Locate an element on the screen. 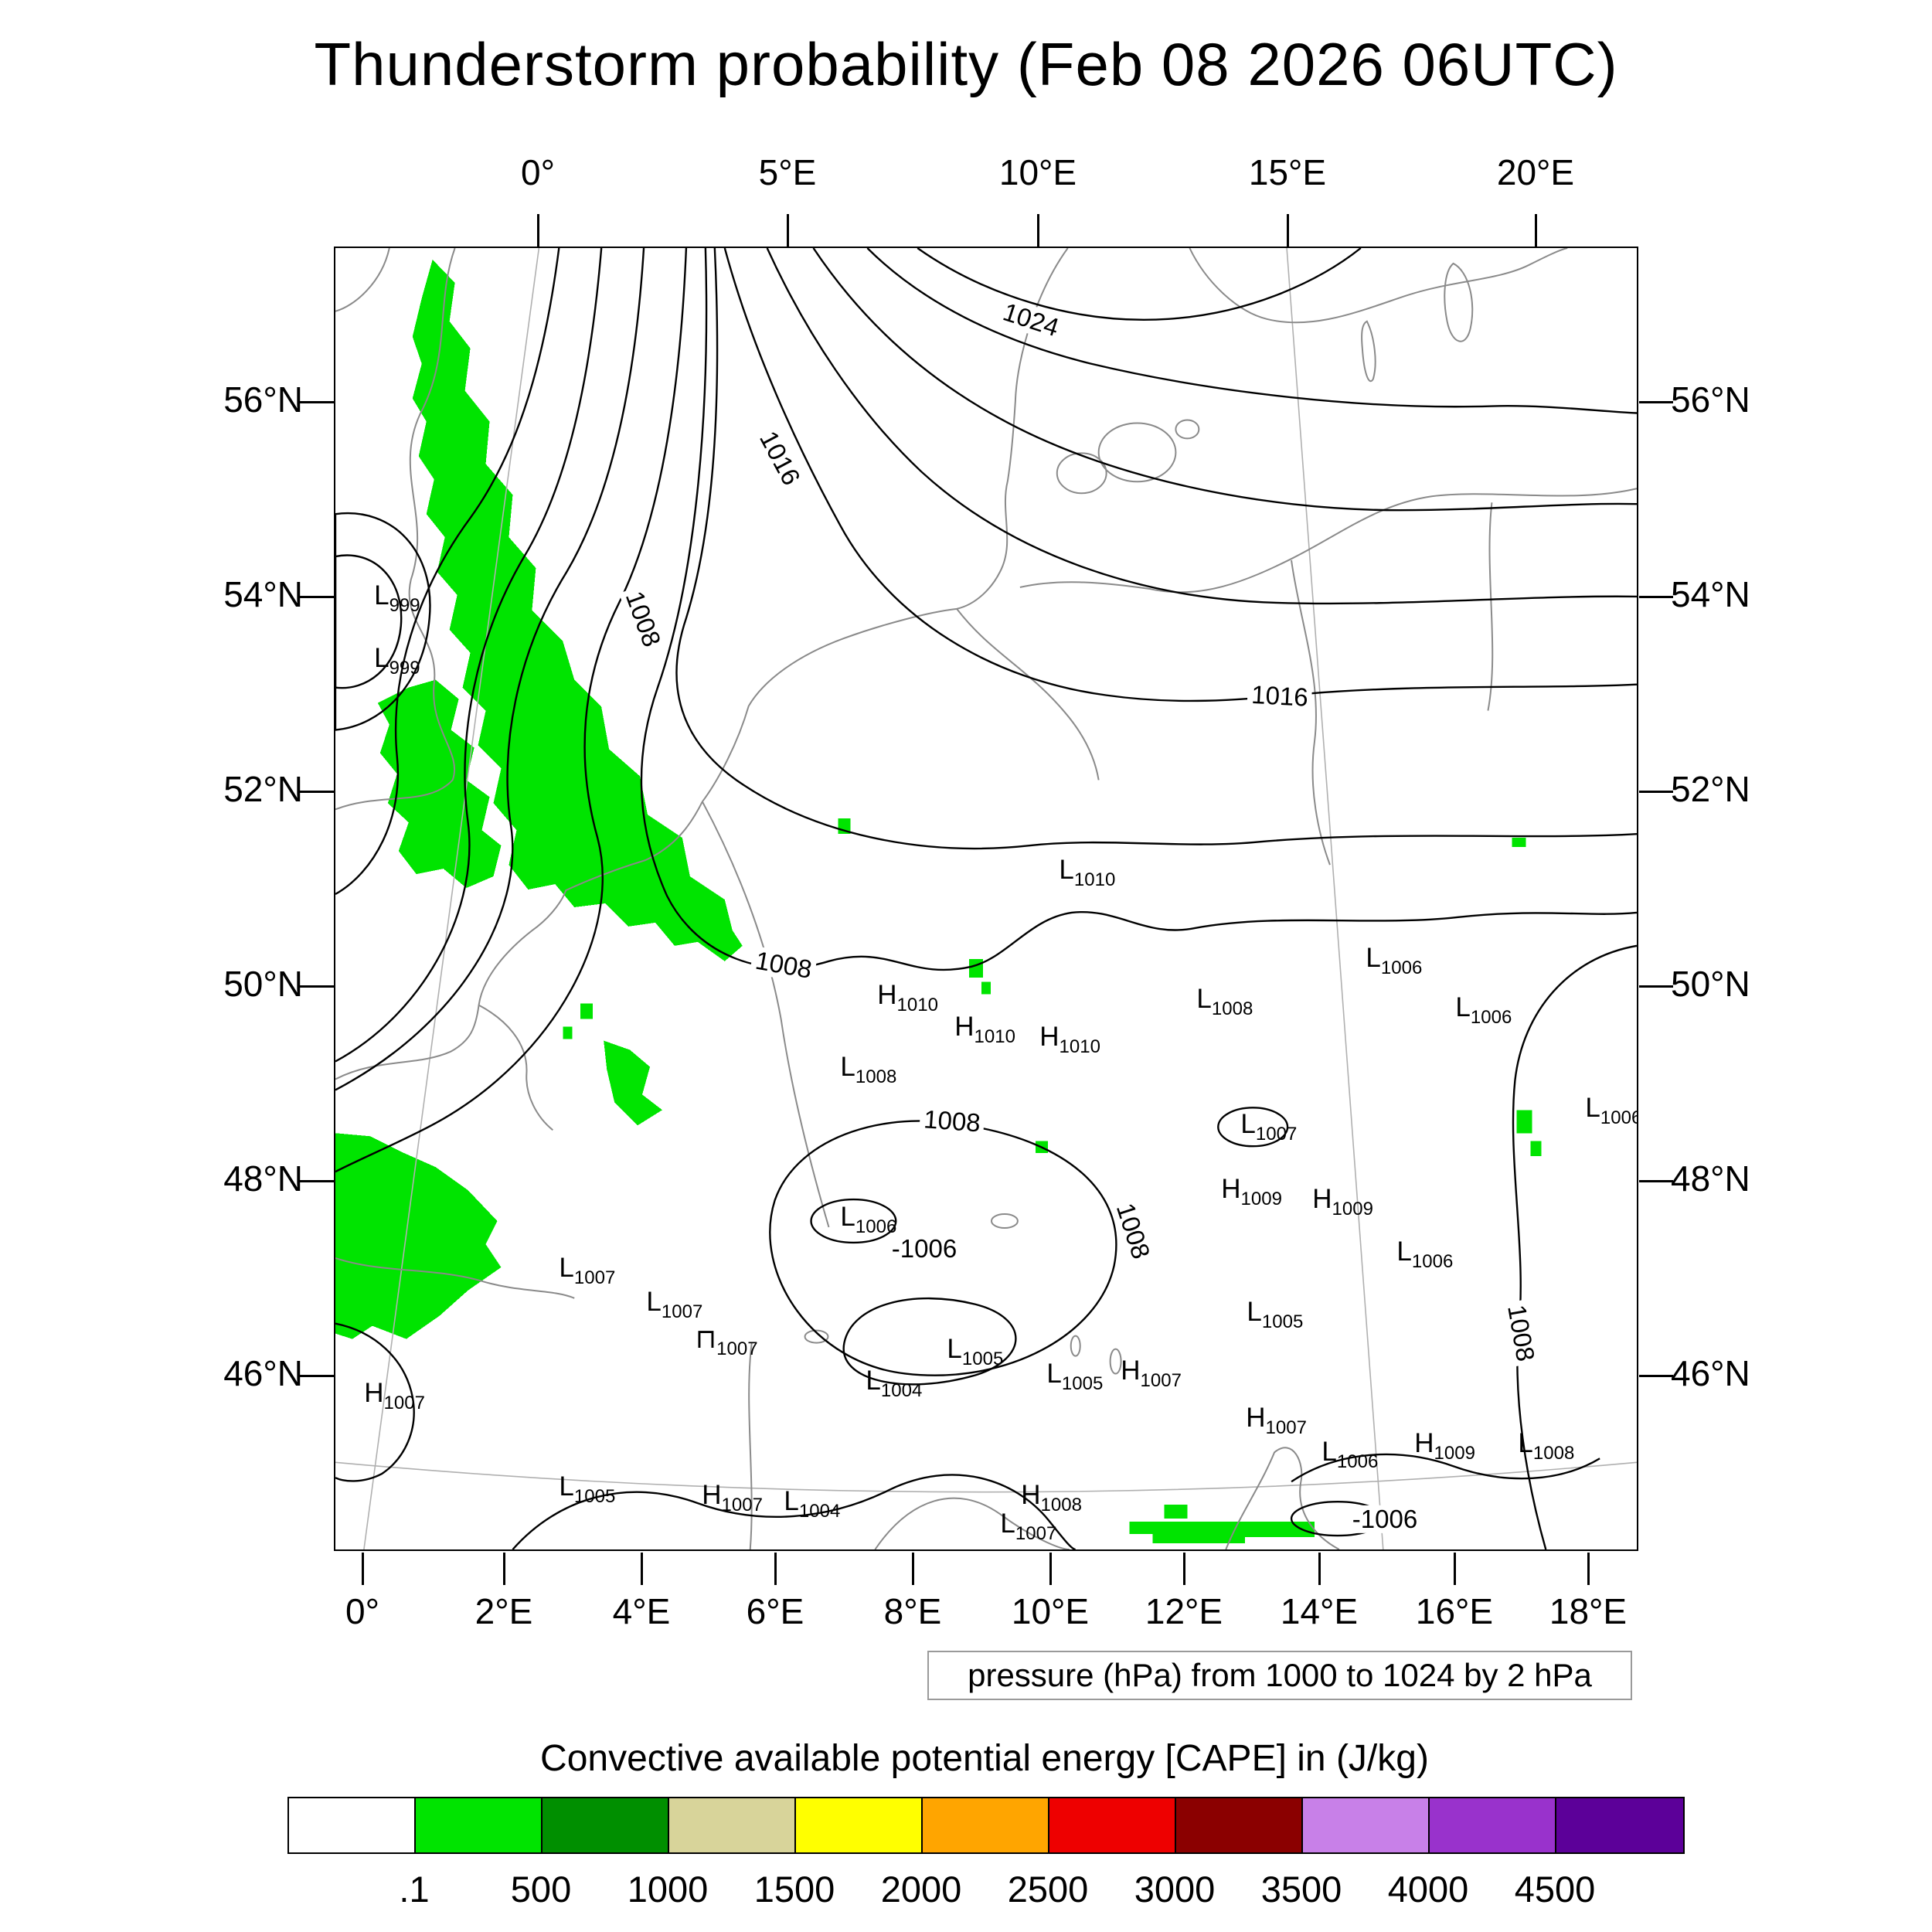 The height and width of the screenshot is (1932, 1932). pressure-center-low: L999 is located at coordinates (397, 599).